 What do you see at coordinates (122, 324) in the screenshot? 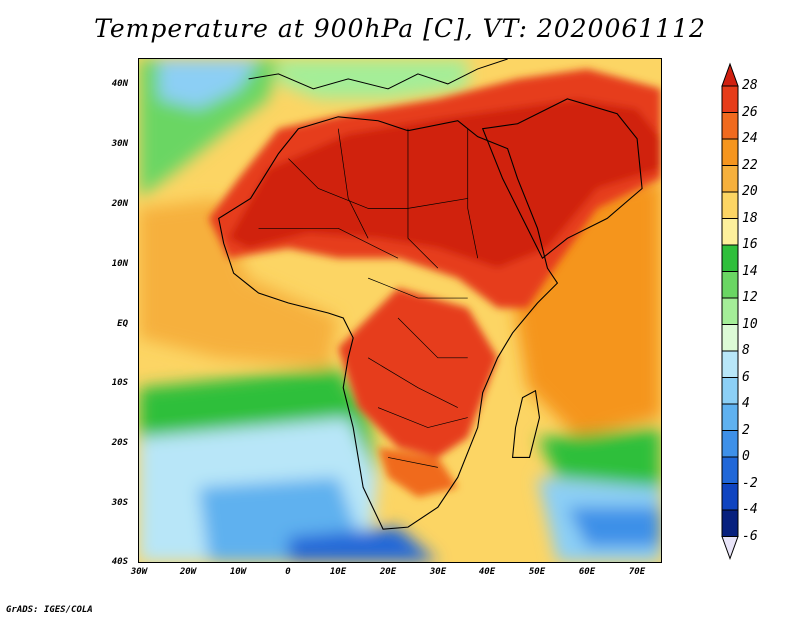
I see `lat-label: EQ` at bounding box center [122, 324].